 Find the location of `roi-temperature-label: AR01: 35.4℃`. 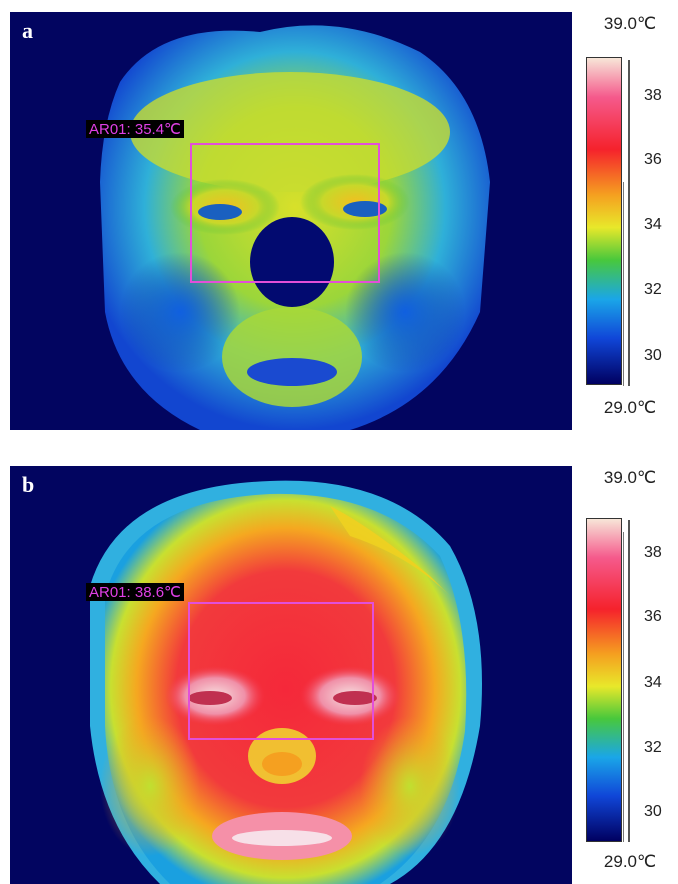

roi-temperature-label: AR01: 35.4℃ is located at coordinates (135, 129).